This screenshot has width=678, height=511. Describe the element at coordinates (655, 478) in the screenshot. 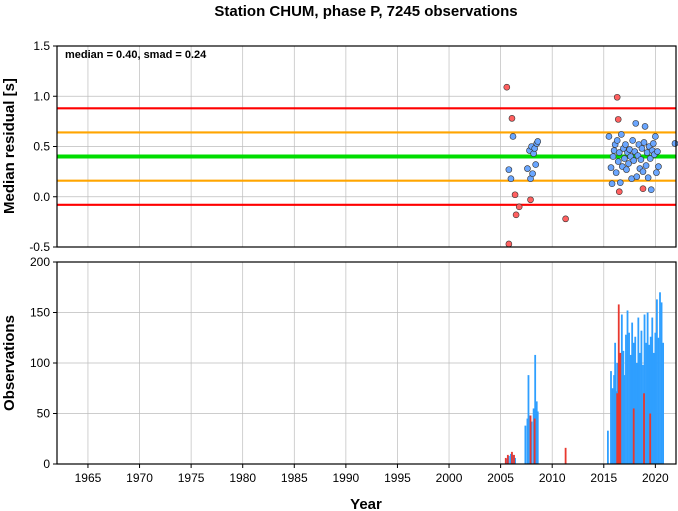

I see `year-x-tick-label: 2020` at that location.